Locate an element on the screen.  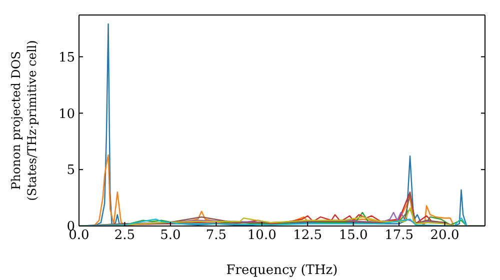
y-tick-label: 10 is located at coordinates (66, 114).